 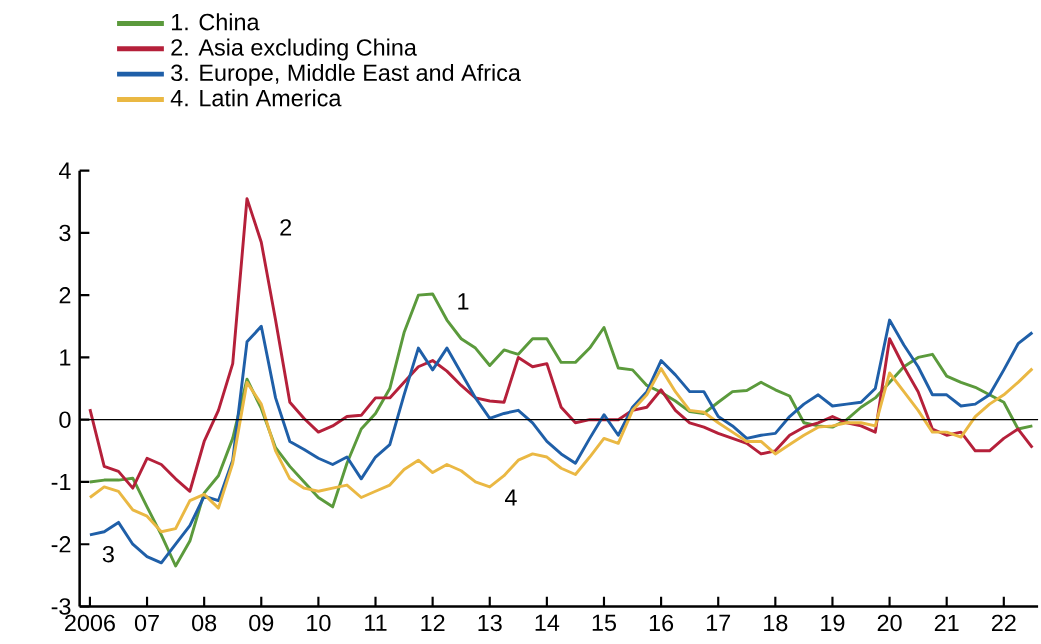 I want to click on x-tick-label: 09, so click(x=261, y=622).